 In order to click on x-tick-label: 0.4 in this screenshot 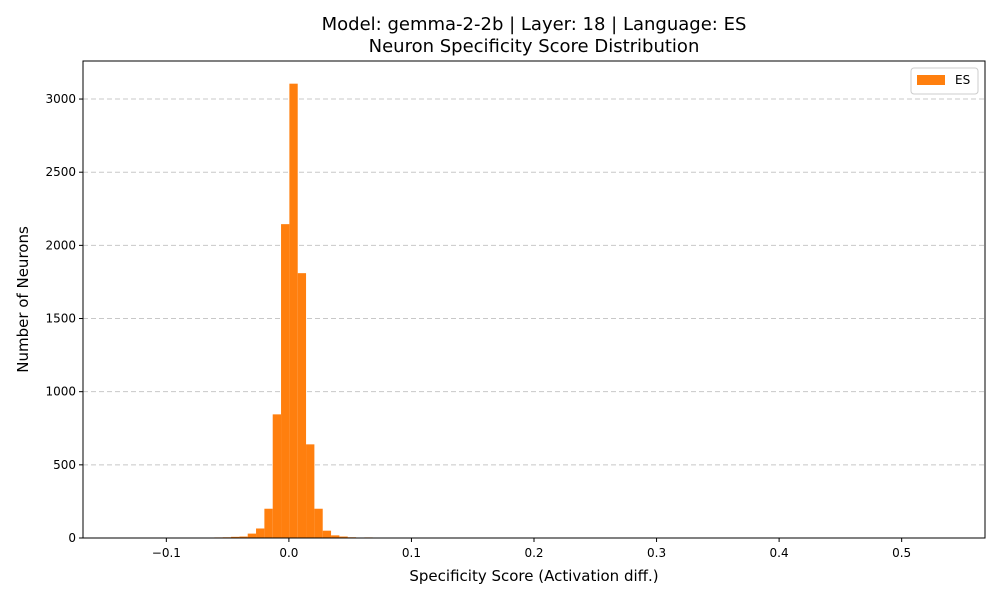, I will do `click(779, 553)`.